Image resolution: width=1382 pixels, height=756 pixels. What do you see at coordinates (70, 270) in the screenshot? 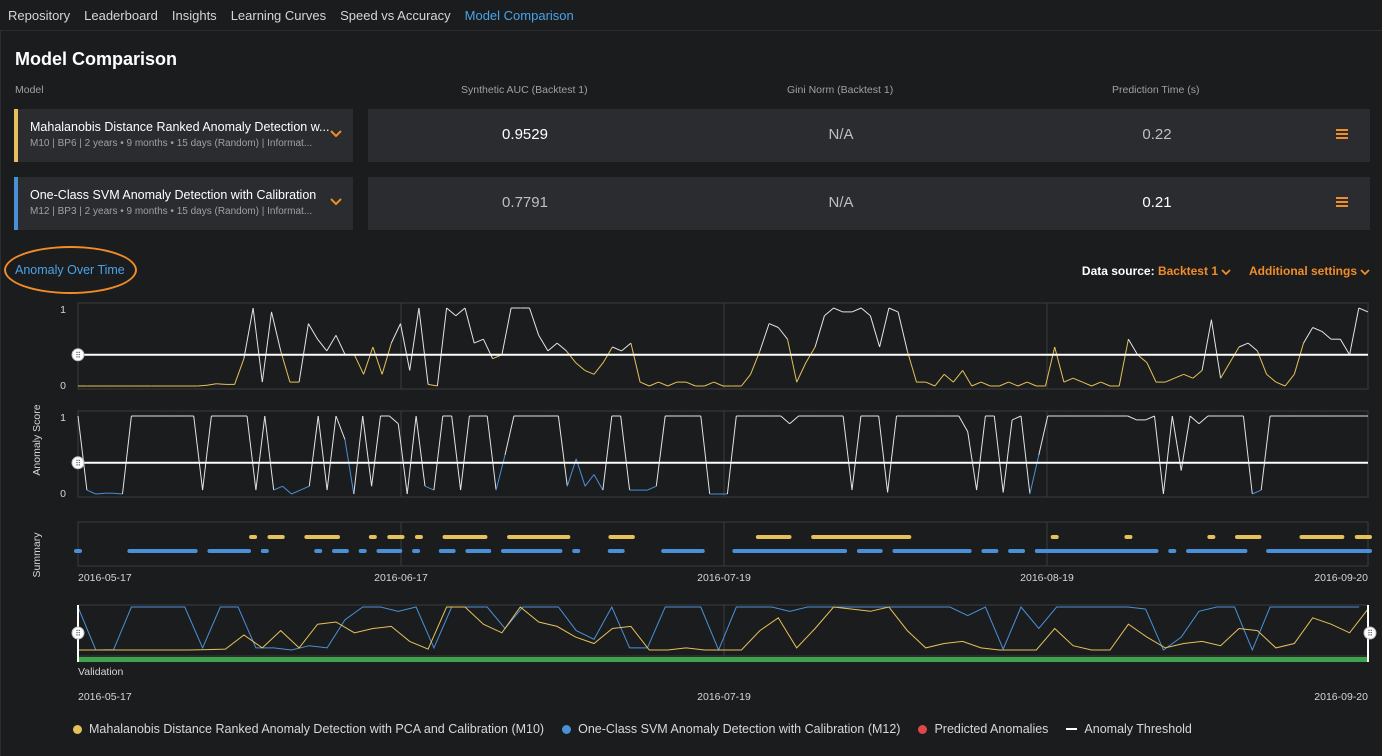
I see `anomaly-over-time-link: Anomaly Over Time` at bounding box center [70, 270].